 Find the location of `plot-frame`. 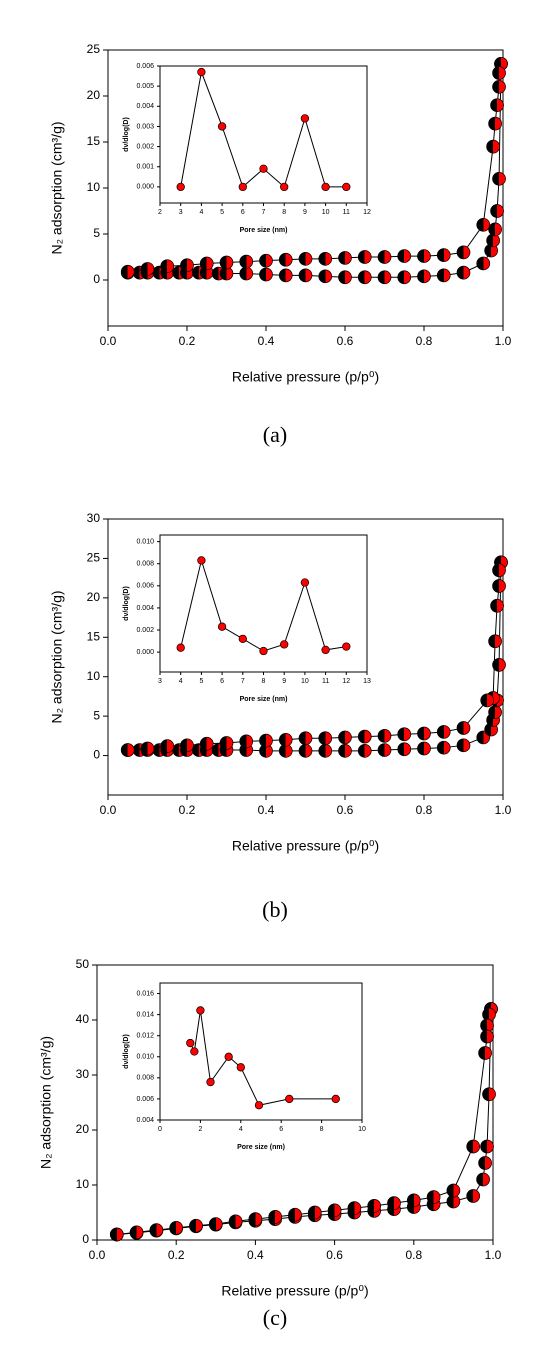

plot-frame is located at coordinates (263, 134).